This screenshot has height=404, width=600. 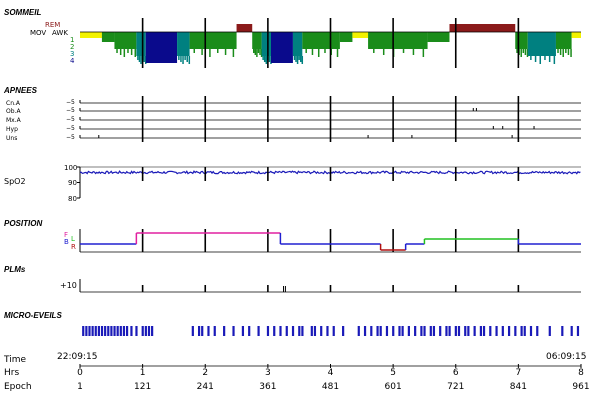 What do you see at coordinates (331, 373) in the screenshot?
I see `hour-tick-label: 4` at bounding box center [331, 373].